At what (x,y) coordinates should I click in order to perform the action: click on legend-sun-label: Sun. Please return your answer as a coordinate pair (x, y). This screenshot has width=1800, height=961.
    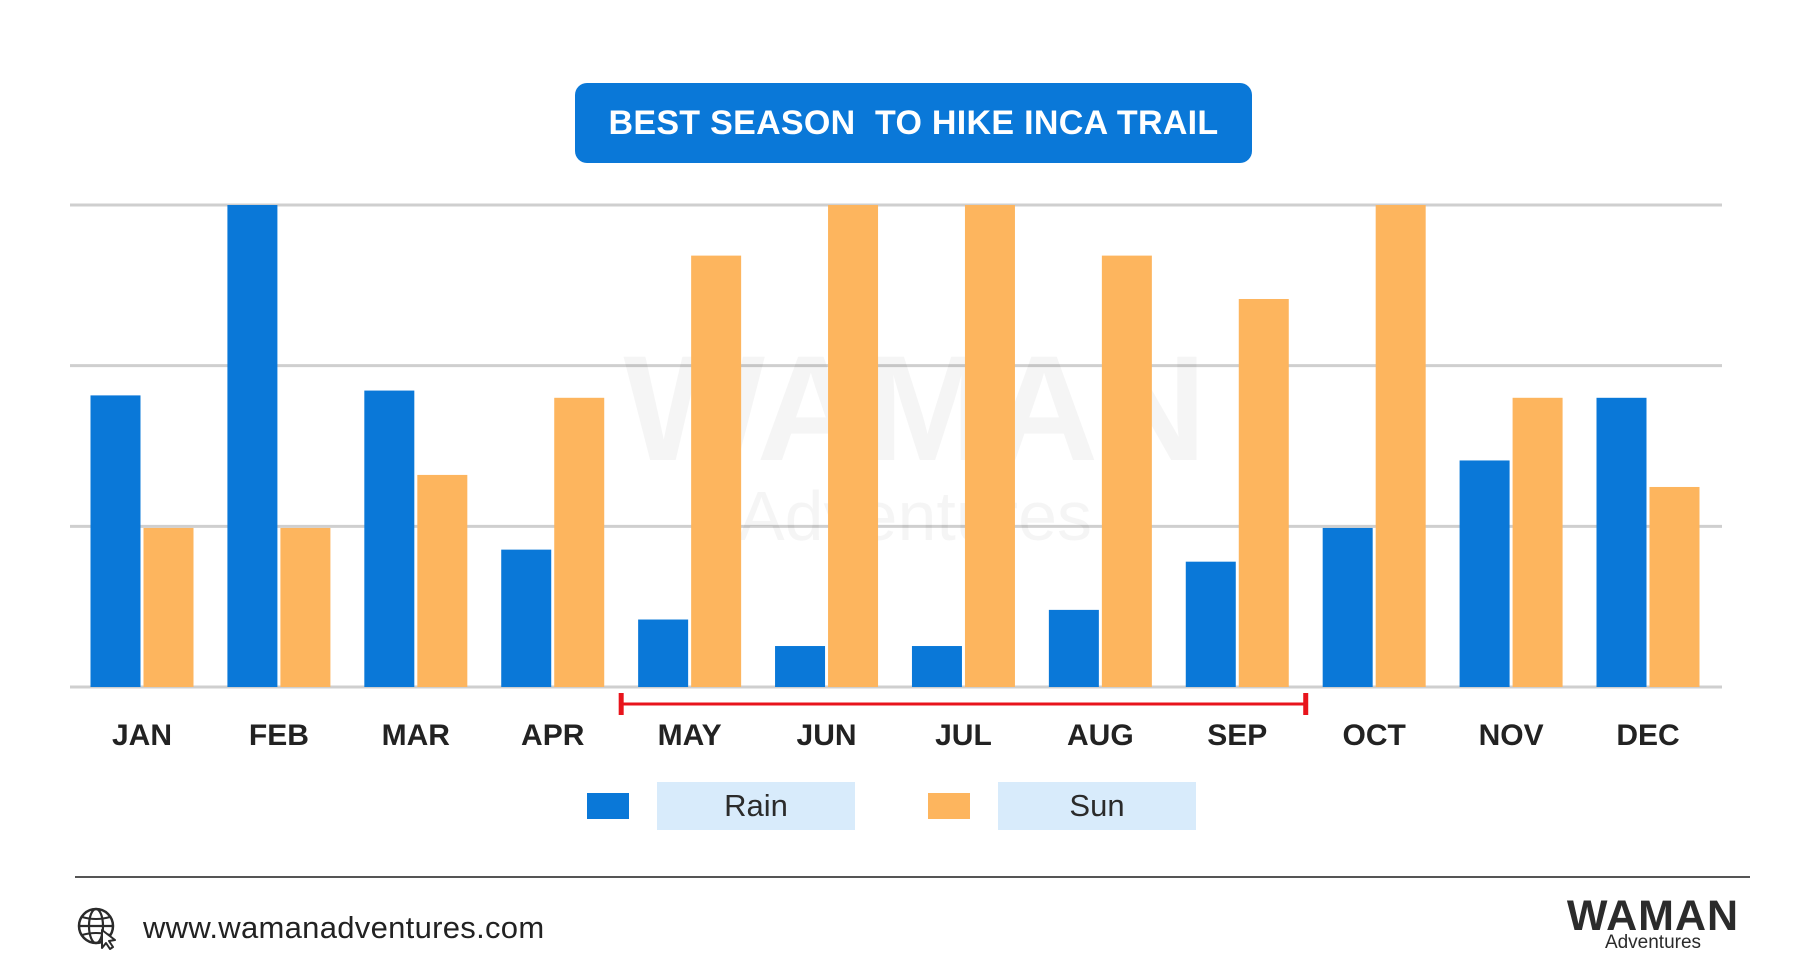
    Looking at the image, I should click on (1097, 806).